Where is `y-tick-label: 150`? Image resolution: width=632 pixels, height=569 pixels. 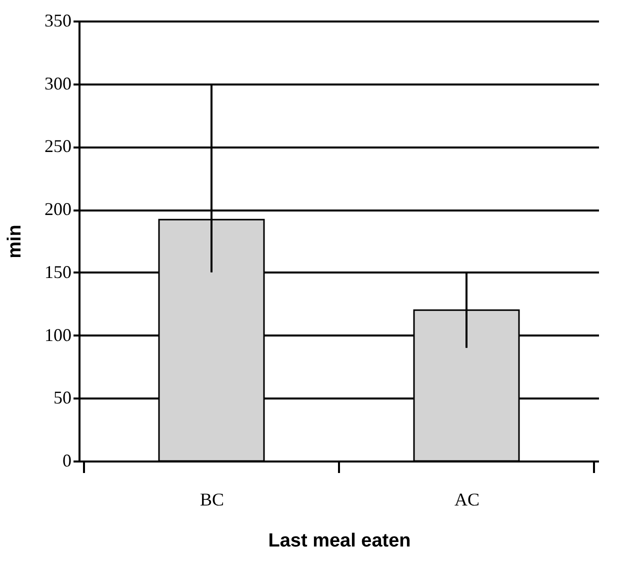 y-tick-label: 150 is located at coordinates (58, 272).